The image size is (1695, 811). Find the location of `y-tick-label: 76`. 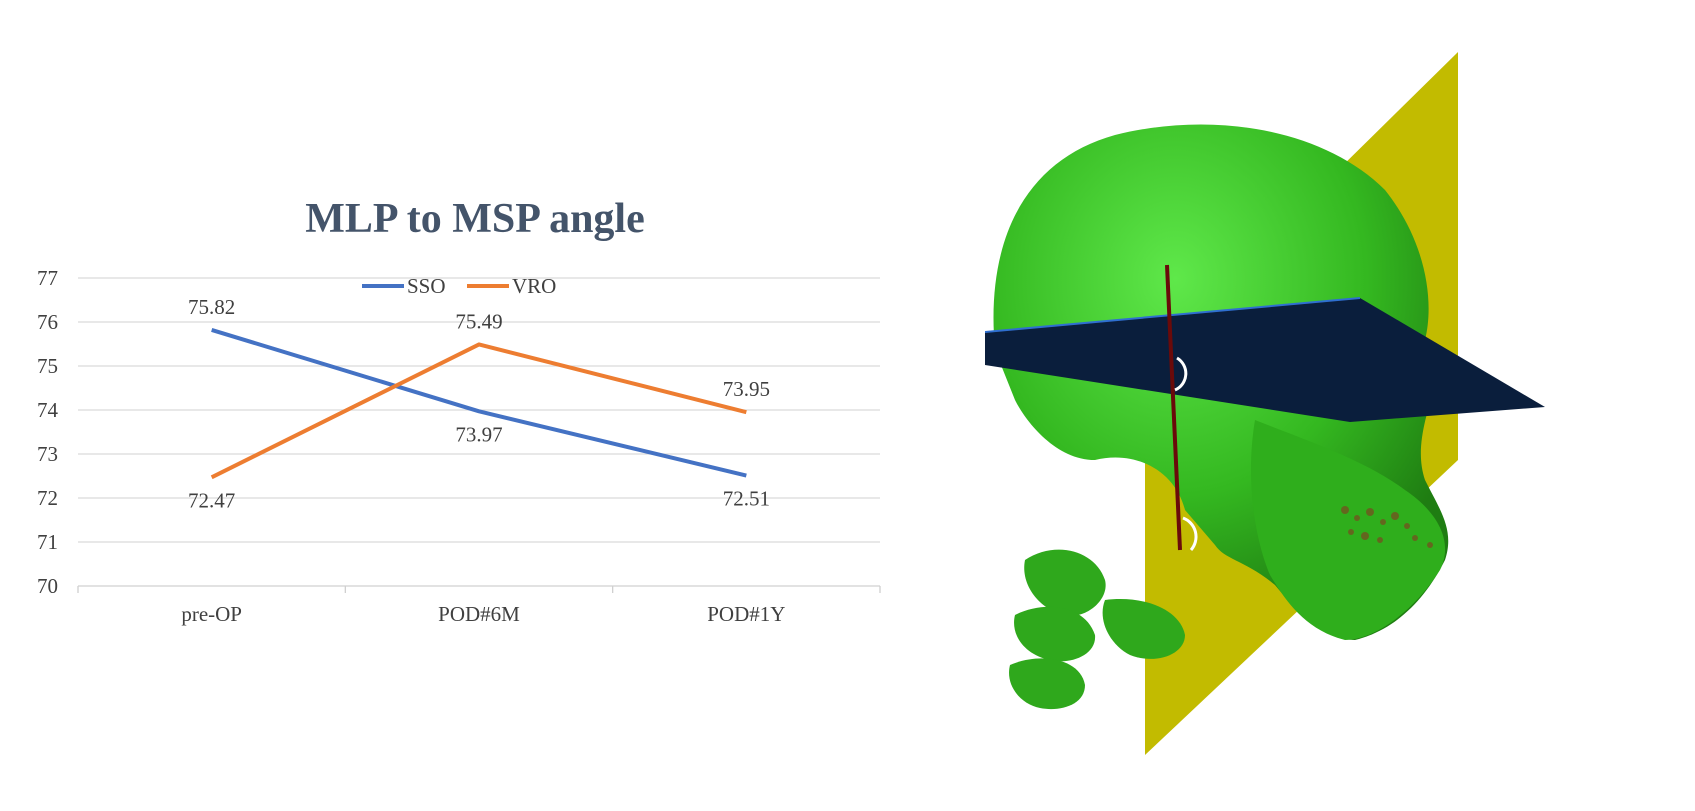

y-tick-label: 76 is located at coordinates (47, 322).